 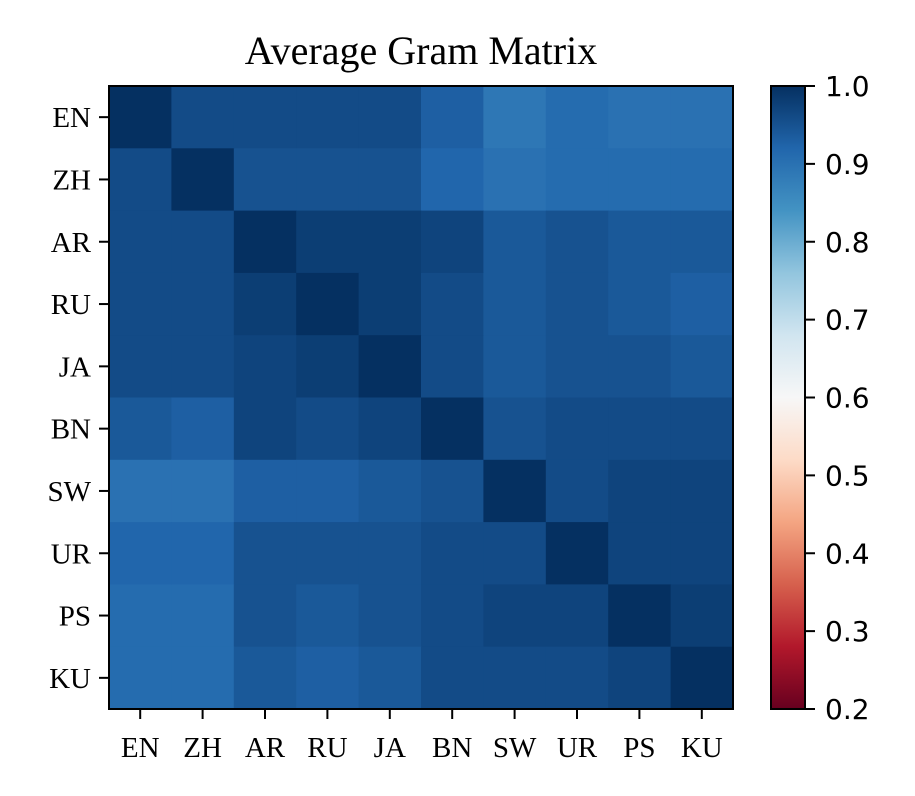 I want to click on colorbar-tick-label: 0.5, so click(x=847, y=475).